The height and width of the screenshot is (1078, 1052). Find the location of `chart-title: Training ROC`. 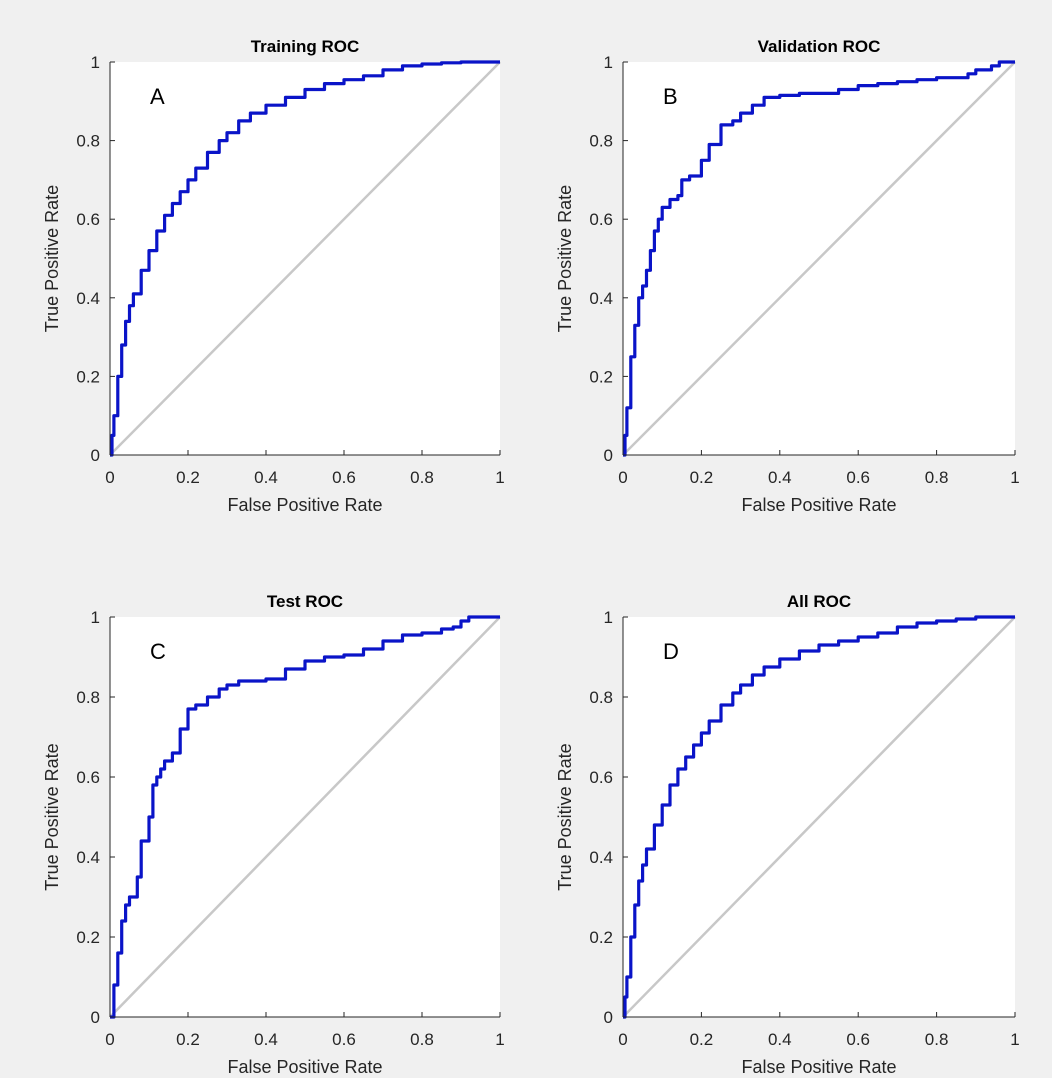

chart-title: Training ROC is located at coordinates (305, 46).